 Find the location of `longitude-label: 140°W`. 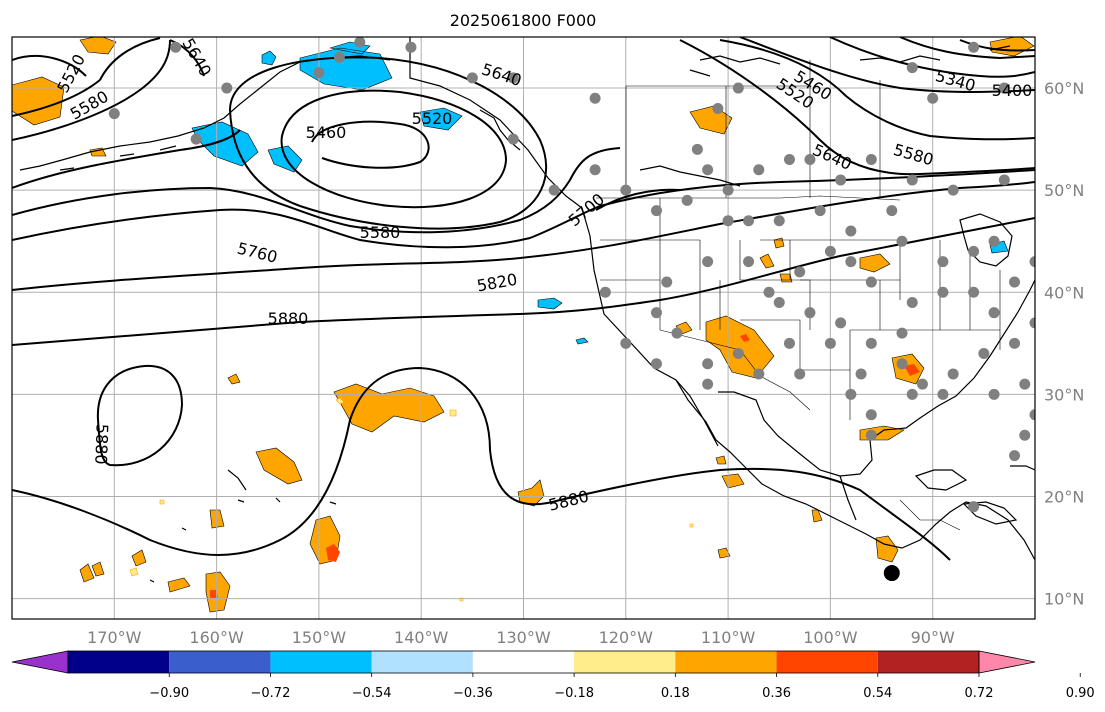

longitude-label: 140°W is located at coordinates (421, 637).